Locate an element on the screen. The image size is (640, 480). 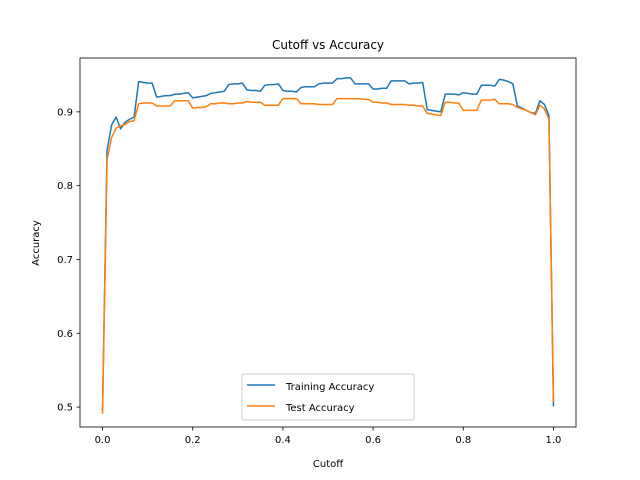
x-tick-label: 0.0 is located at coordinates (103, 440).